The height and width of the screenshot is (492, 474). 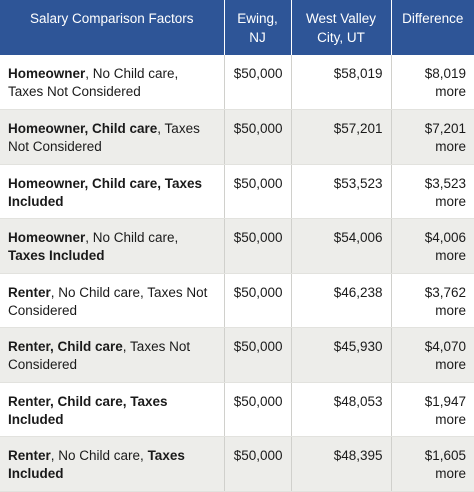 I want to click on factor-cell: Renter, No Child care, Taxes Included, so click(x=112, y=464).